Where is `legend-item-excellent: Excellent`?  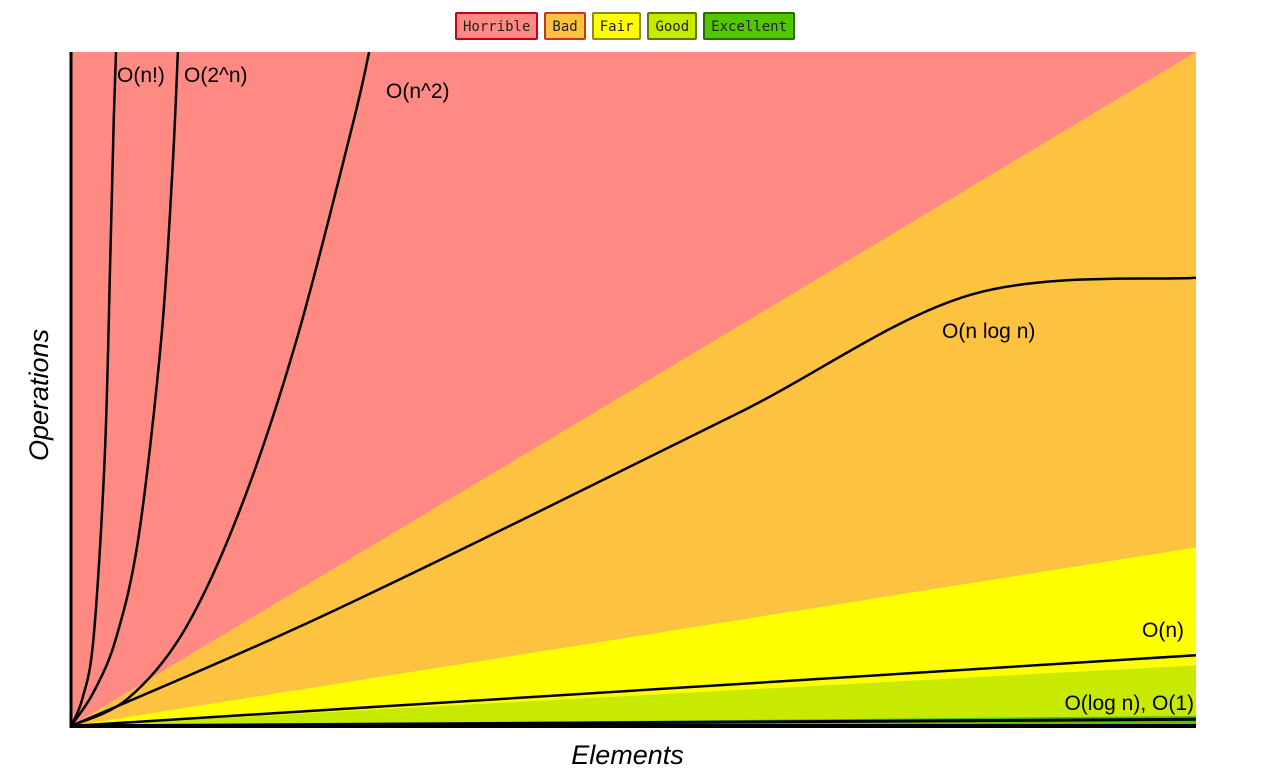 legend-item-excellent: Excellent is located at coordinates (749, 26).